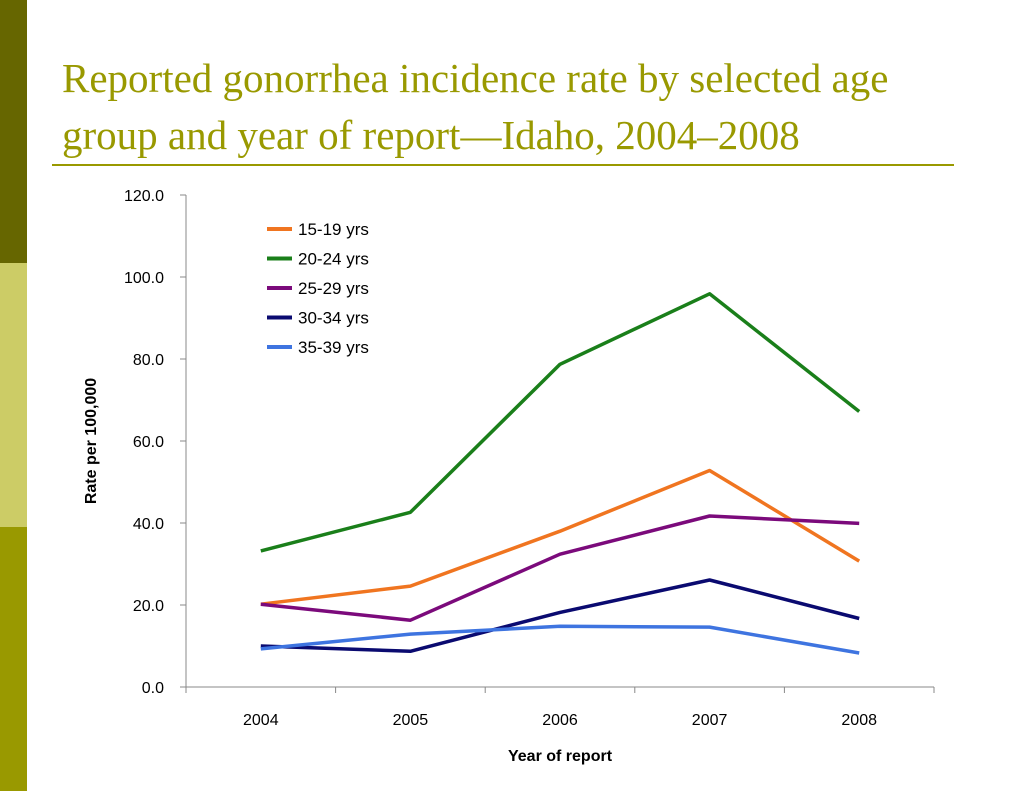 The width and height of the screenshot is (1024, 791). What do you see at coordinates (333, 229) in the screenshot?
I see `legend-label: 15-19 yrs` at bounding box center [333, 229].